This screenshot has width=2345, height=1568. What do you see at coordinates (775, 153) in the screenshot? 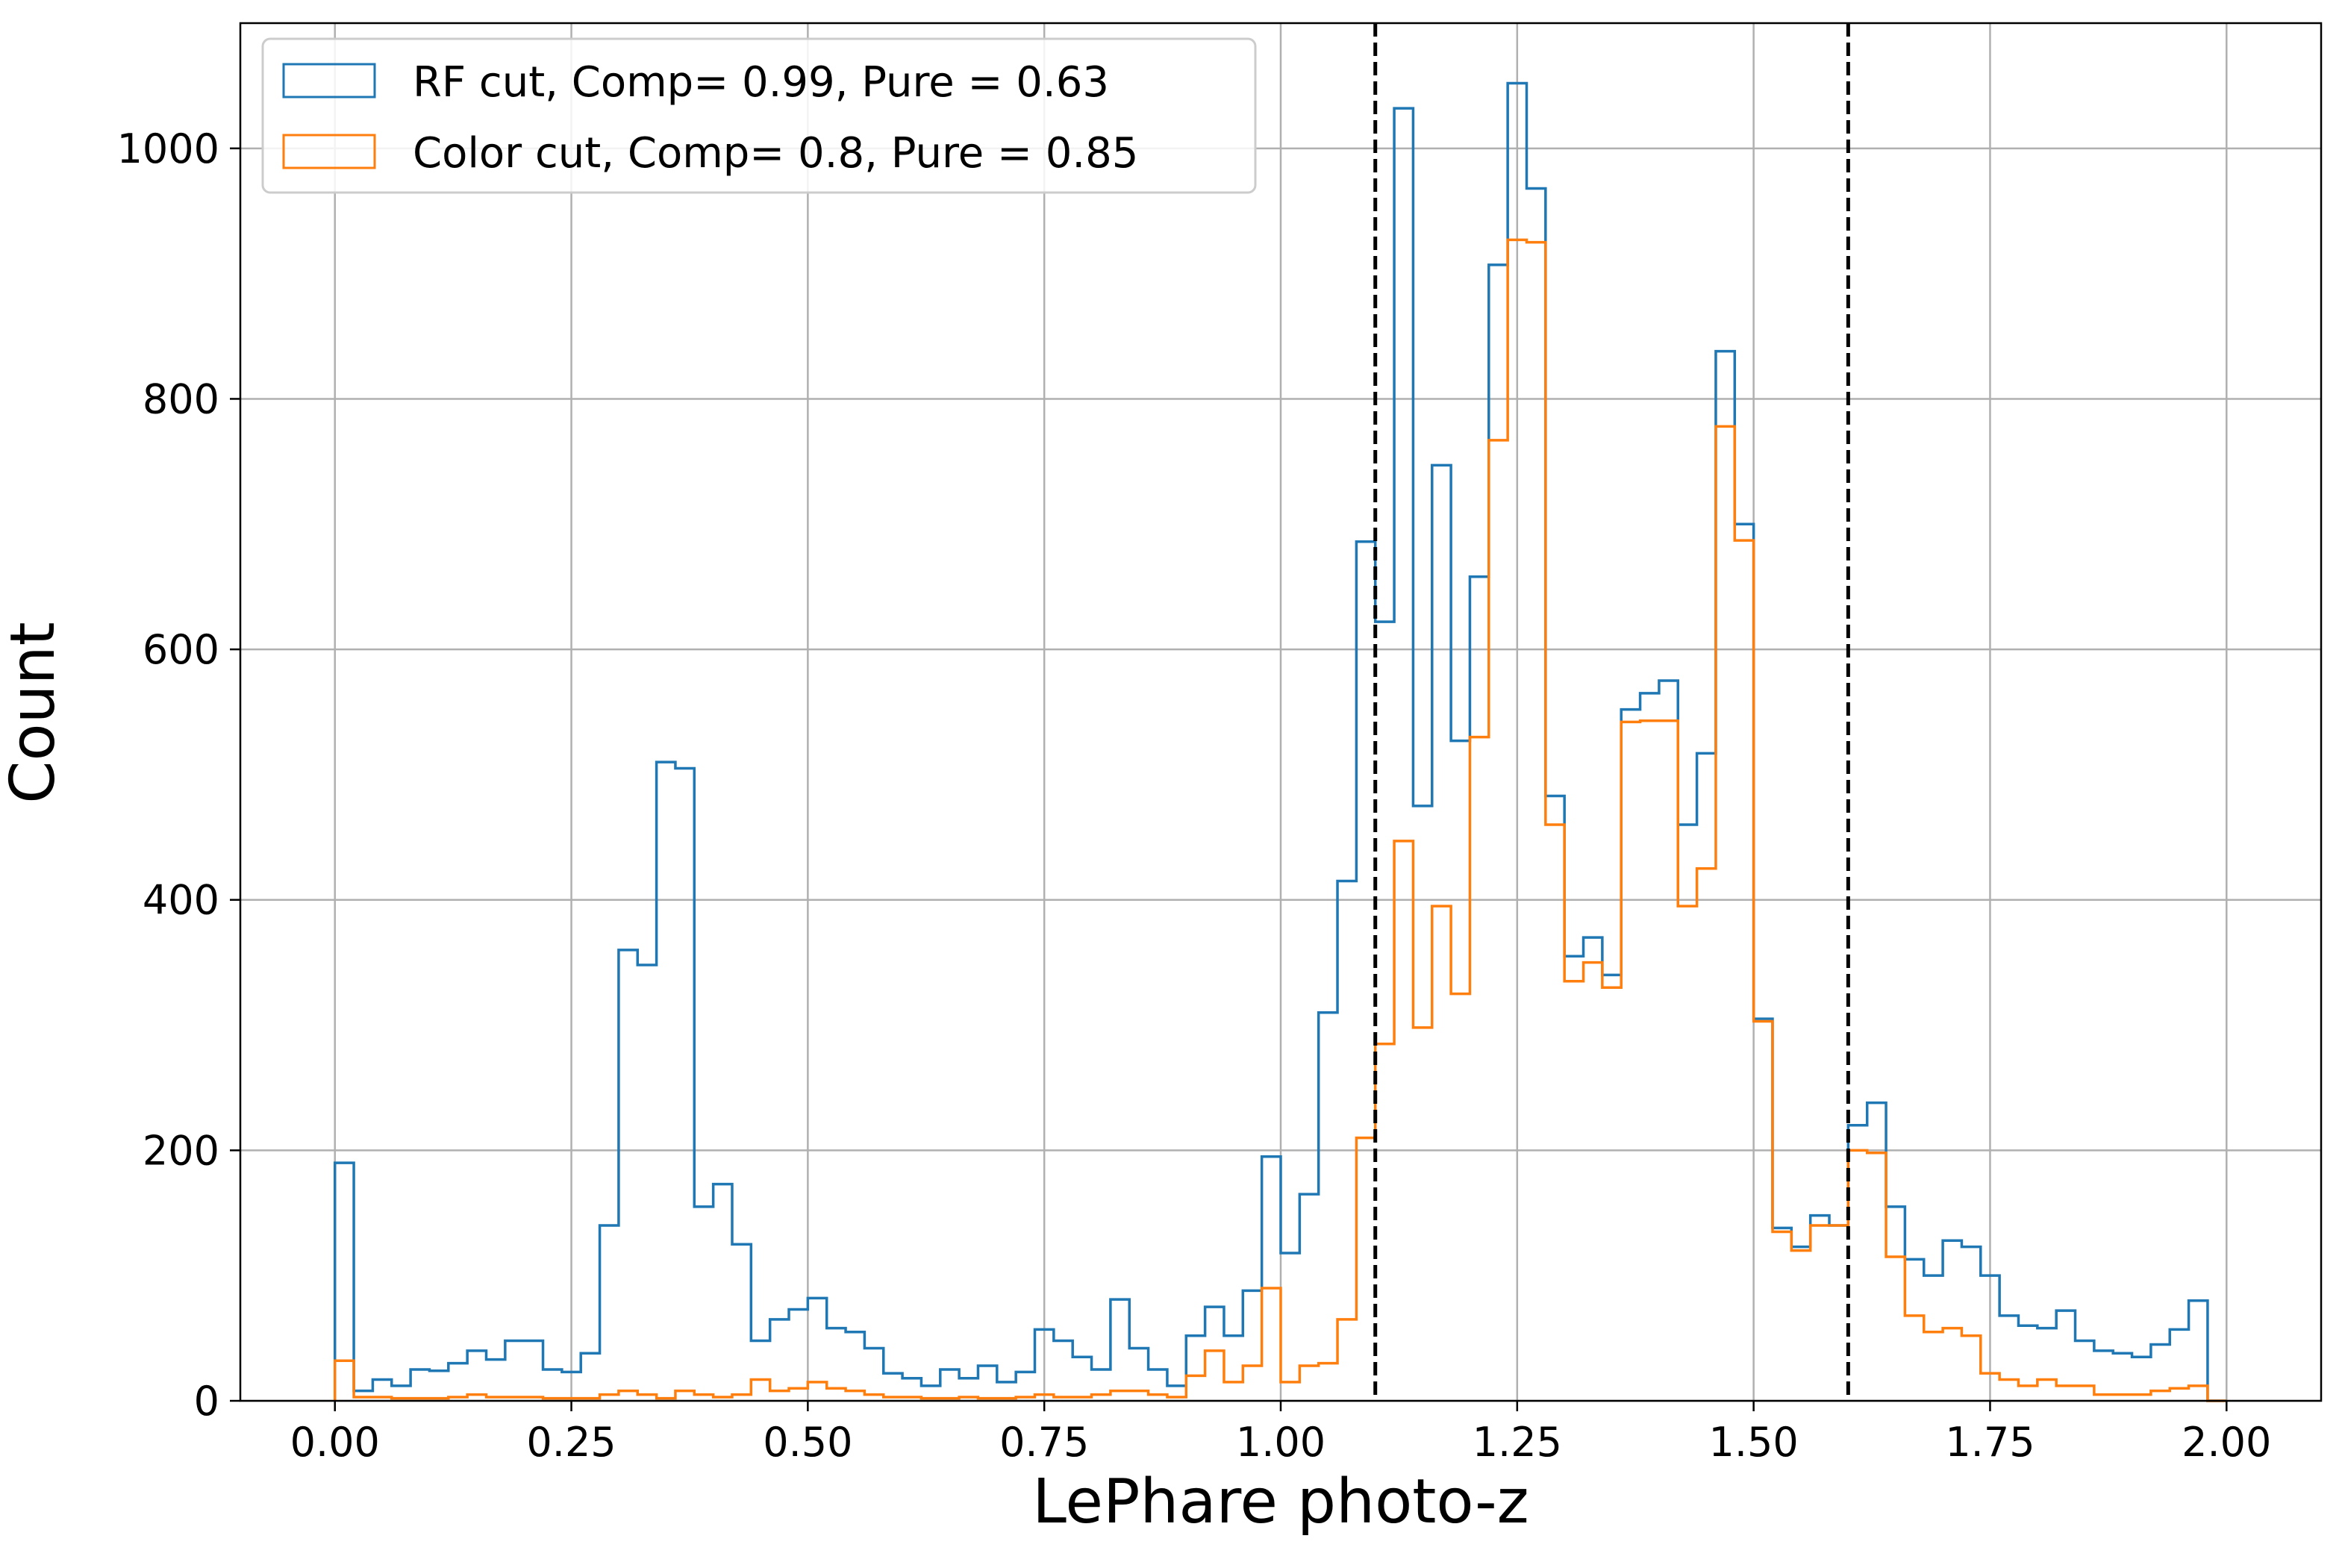
I see `legend-label-color: Color cut, Comp= 0.8, Pure = 0.85` at bounding box center [775, 153].